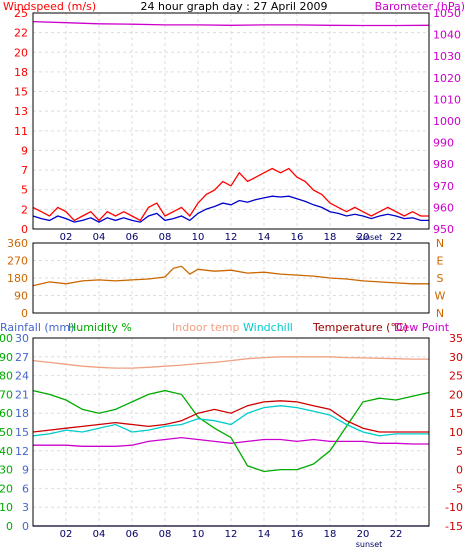 This screenshot has height=557, width=468. Describe the element at coordinates (25, 507) in the screenshot. I see `panel3-rainfall-tick-label: 3` at that location.